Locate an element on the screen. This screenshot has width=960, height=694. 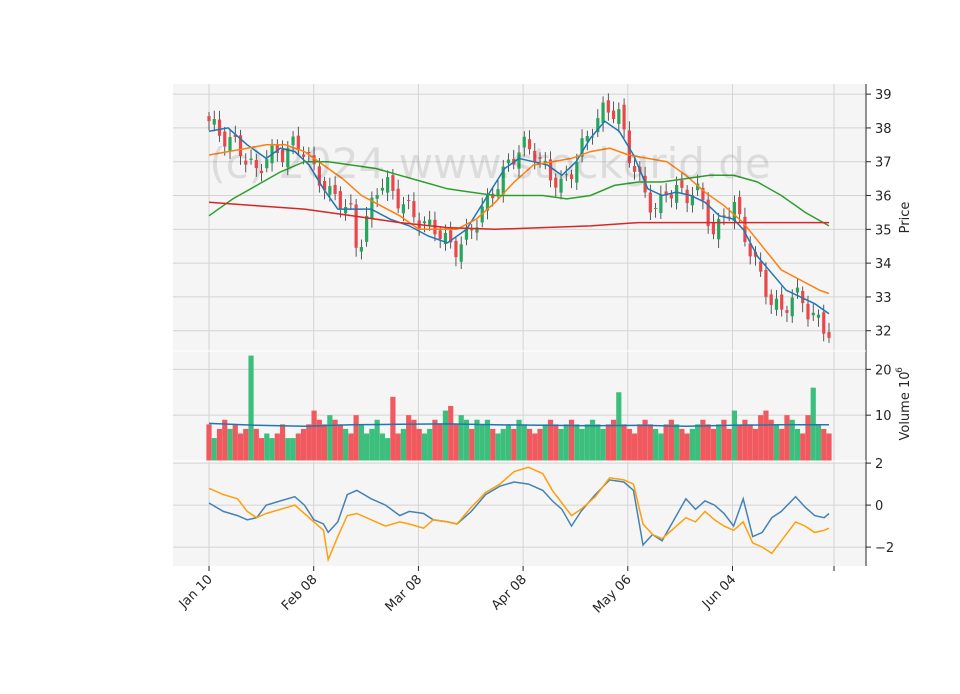
oscillator-panel: −2 0 2 is located at coordinates (533, 511).